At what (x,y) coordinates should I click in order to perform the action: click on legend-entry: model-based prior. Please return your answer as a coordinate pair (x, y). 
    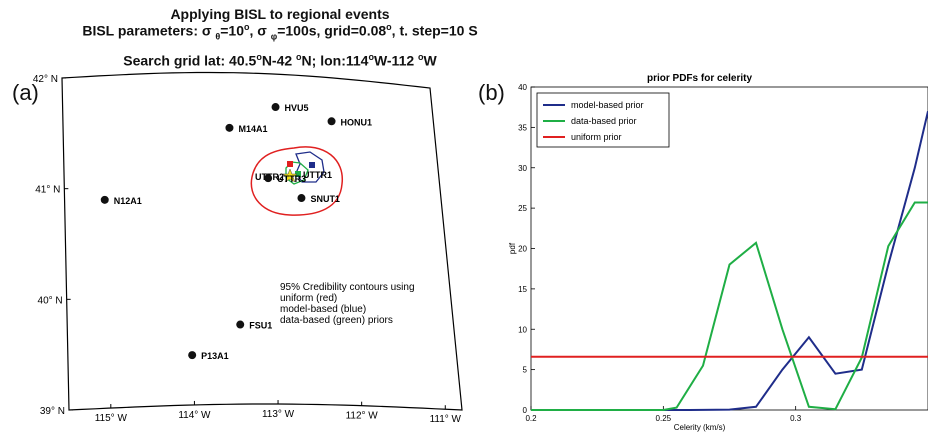
    Looking at the image, I should click on (607, 105).